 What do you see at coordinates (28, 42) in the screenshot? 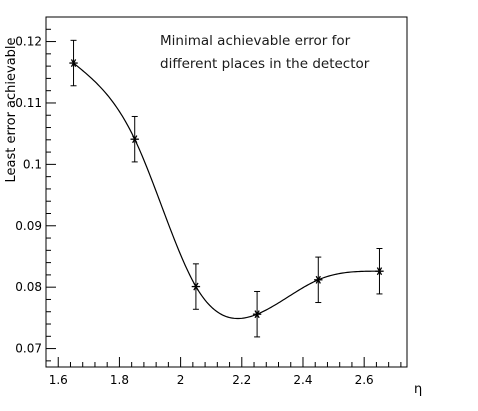
I see `y-tick-label: 0.12` at bounding box center [28, 42].